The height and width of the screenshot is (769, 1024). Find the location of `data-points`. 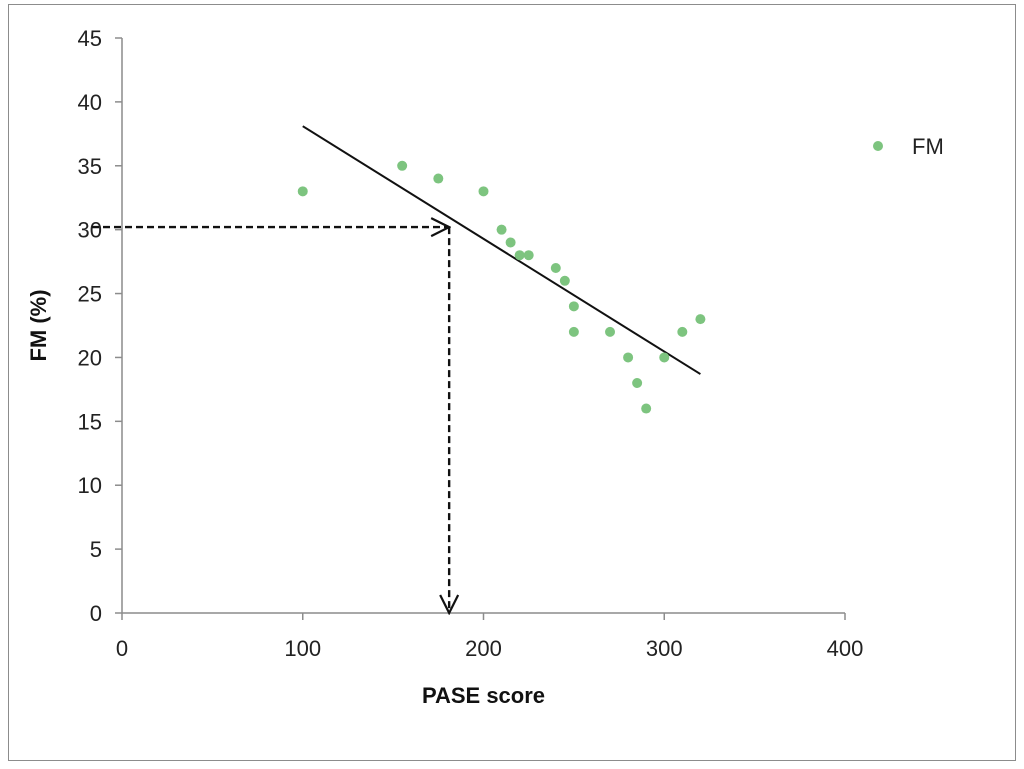

data-points is located at coordinates (501, 287).